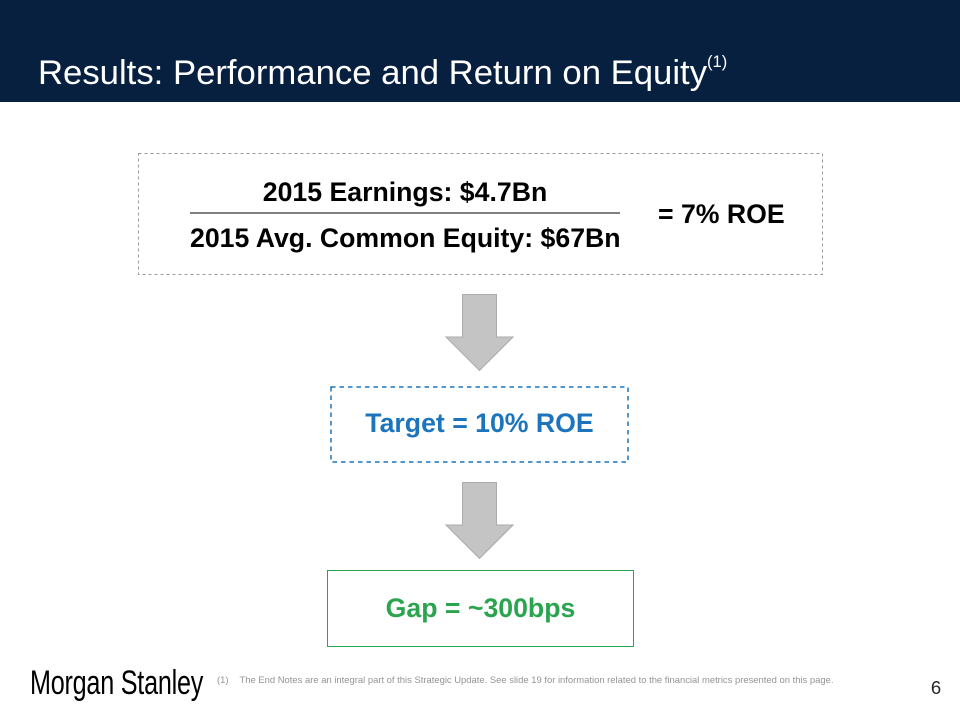  I want to click on target-box-dashed-border, so click(479, 424).